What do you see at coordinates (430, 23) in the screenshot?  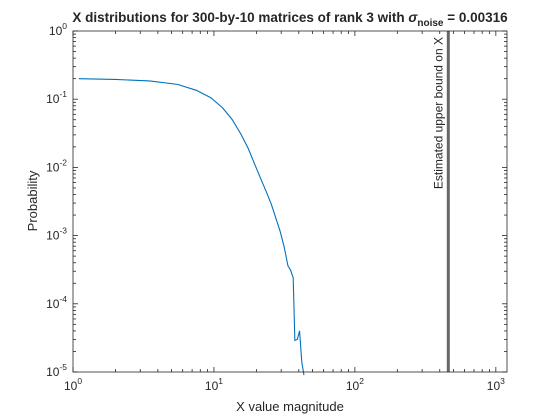 I see `chart-title-subscript: noise` at bounding box center [430, 23].